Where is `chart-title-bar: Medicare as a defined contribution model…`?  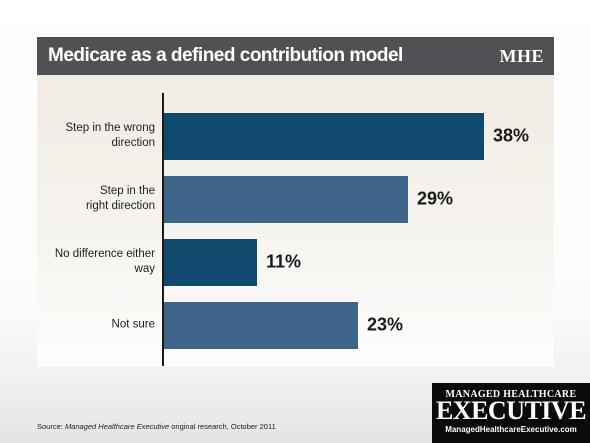
chart-title-bar: Medicare as a defined contribution model… is located at coordinates (295, 56).